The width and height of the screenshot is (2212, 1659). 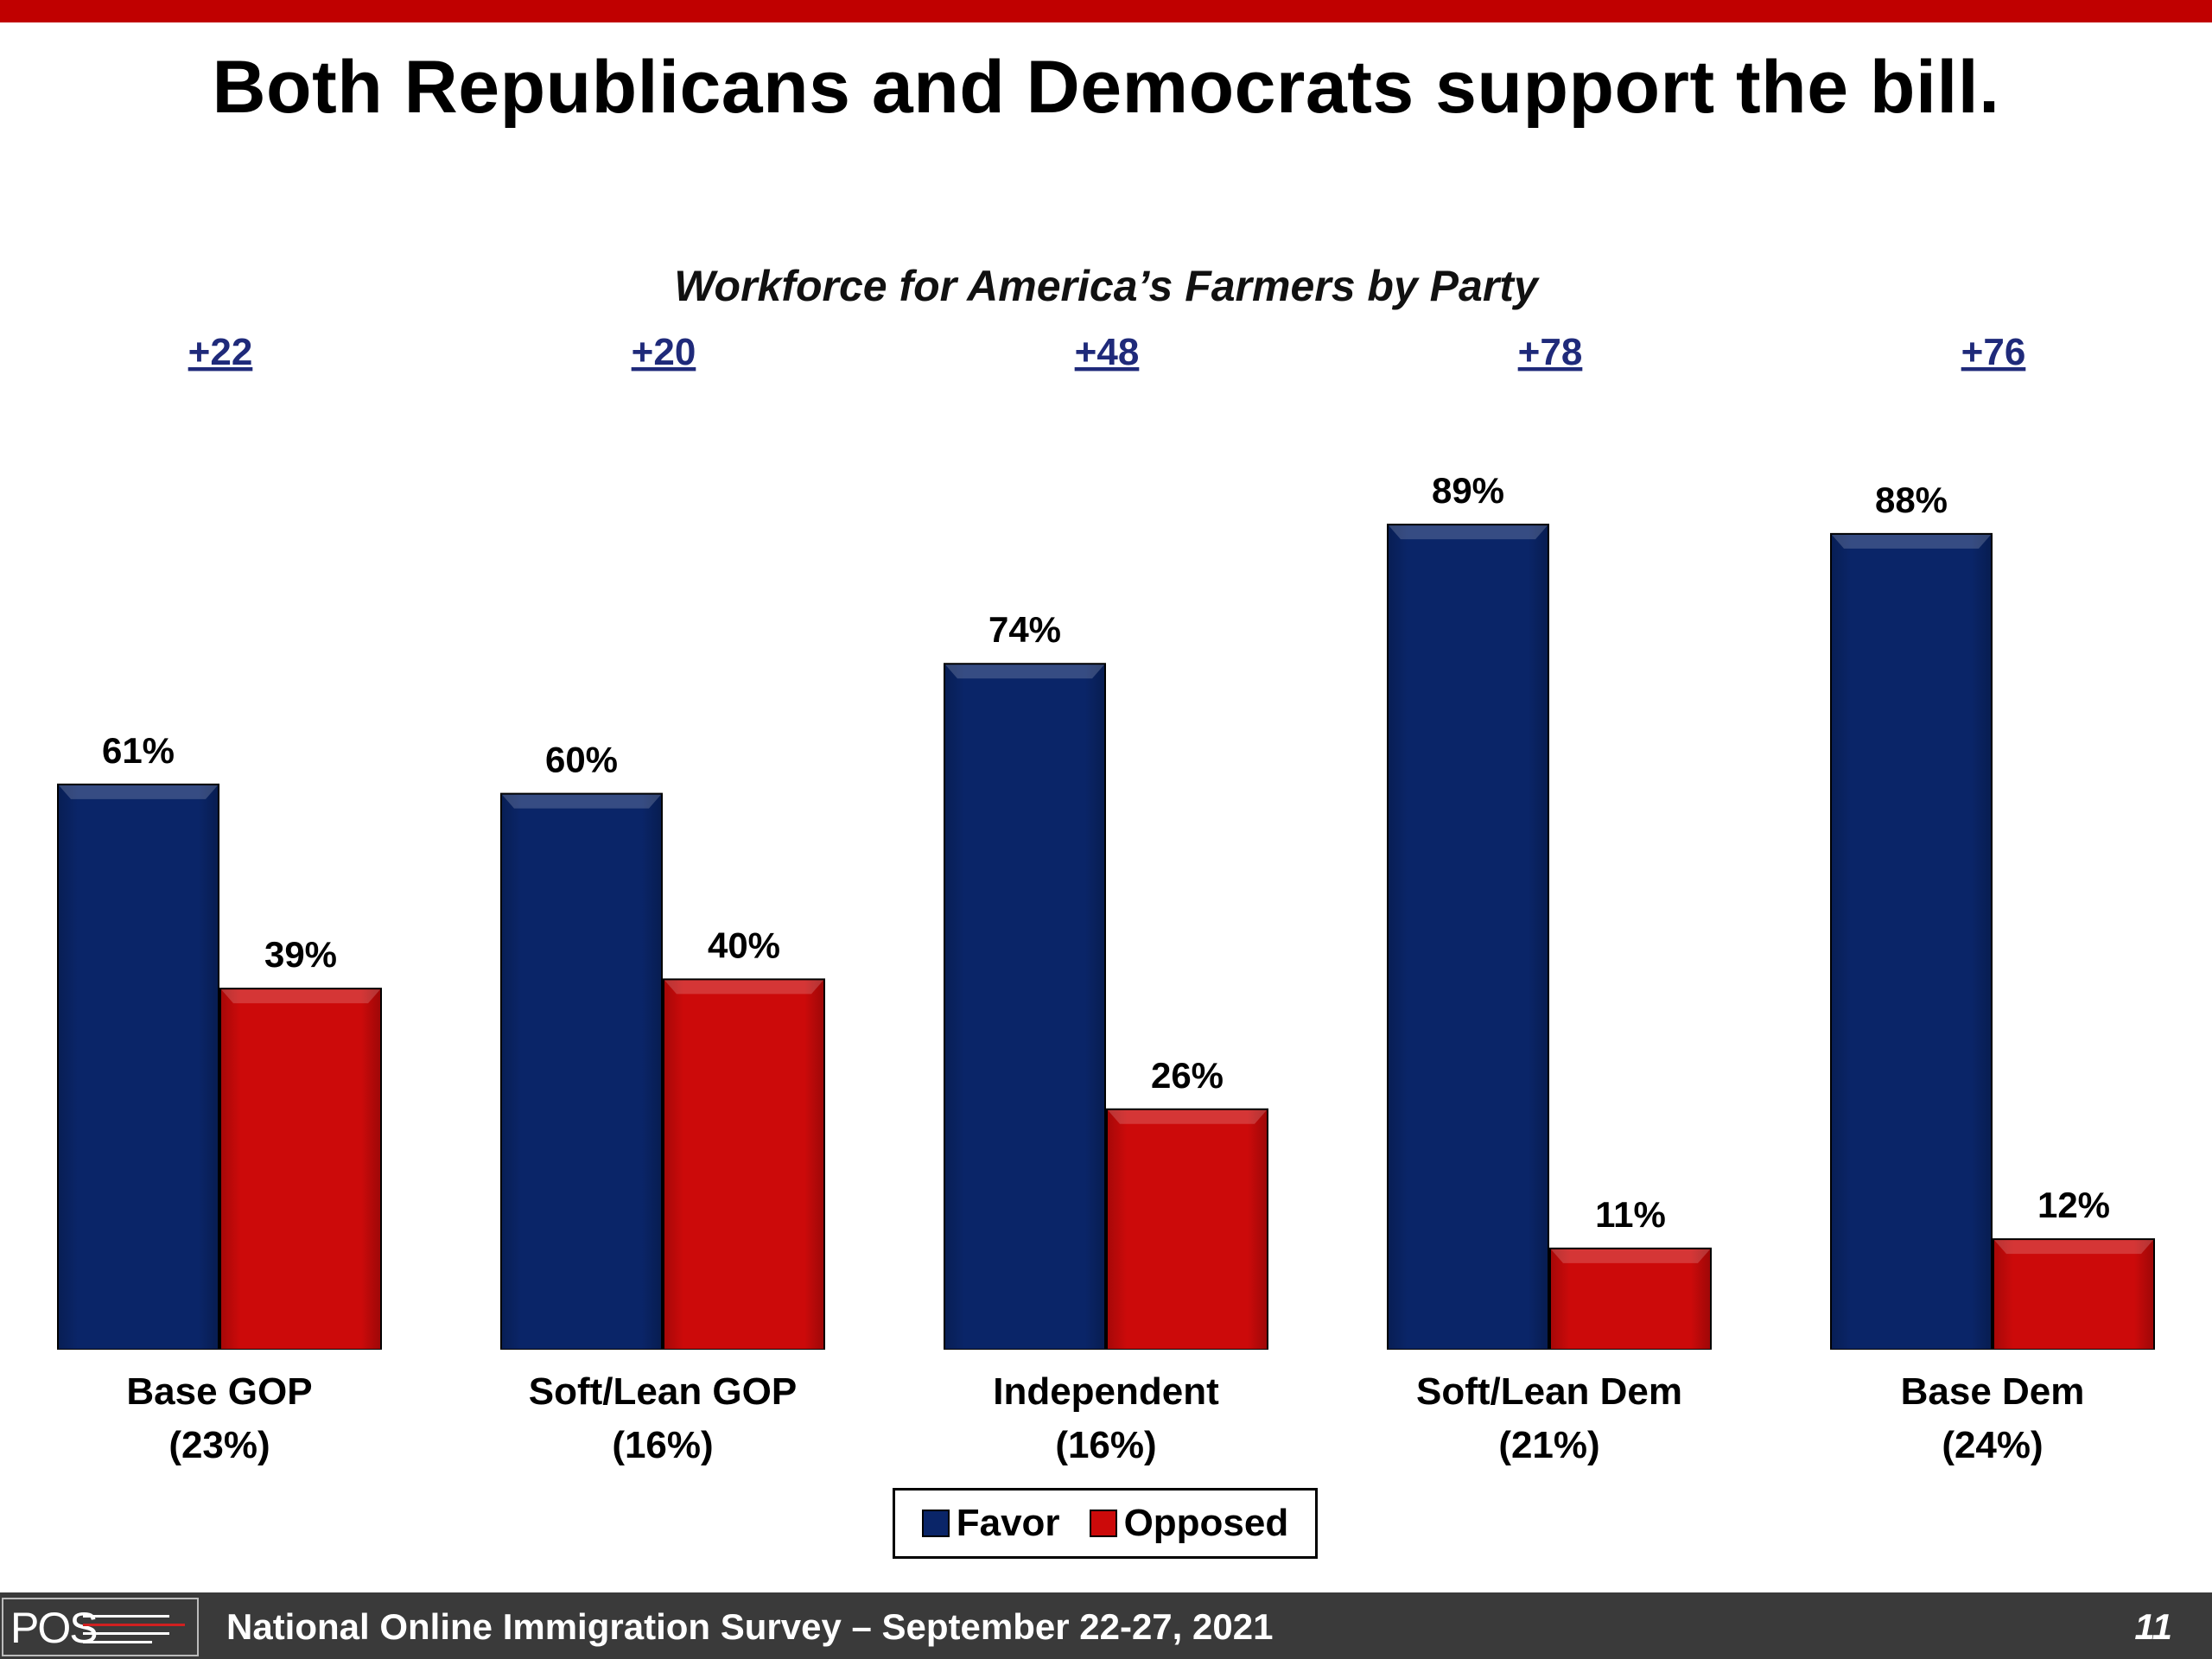 What do you see at coordinates (1911, 500) in the screenshot?
I see `data-label-favor-base-dem: 88%` at bounding box center [1911, 500].